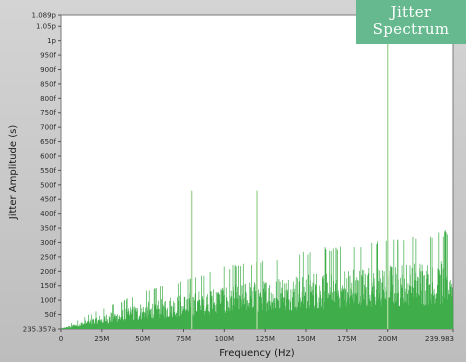 This screenshot has height=362, width=466. I want to click on y-tick-label: 150f, so click(48, 286).